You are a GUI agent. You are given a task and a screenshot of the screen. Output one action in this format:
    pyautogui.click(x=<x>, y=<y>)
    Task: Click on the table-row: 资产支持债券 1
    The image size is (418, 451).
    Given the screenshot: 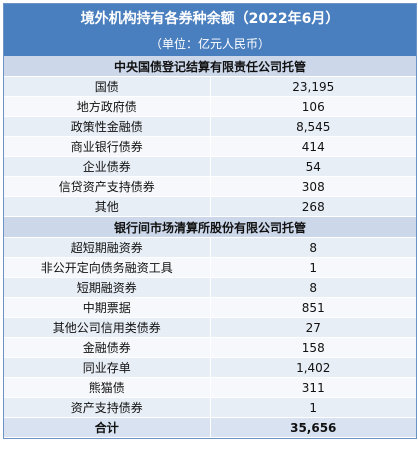 What is the action you would take?
    pyautogui.click(x=210, y=407)
    